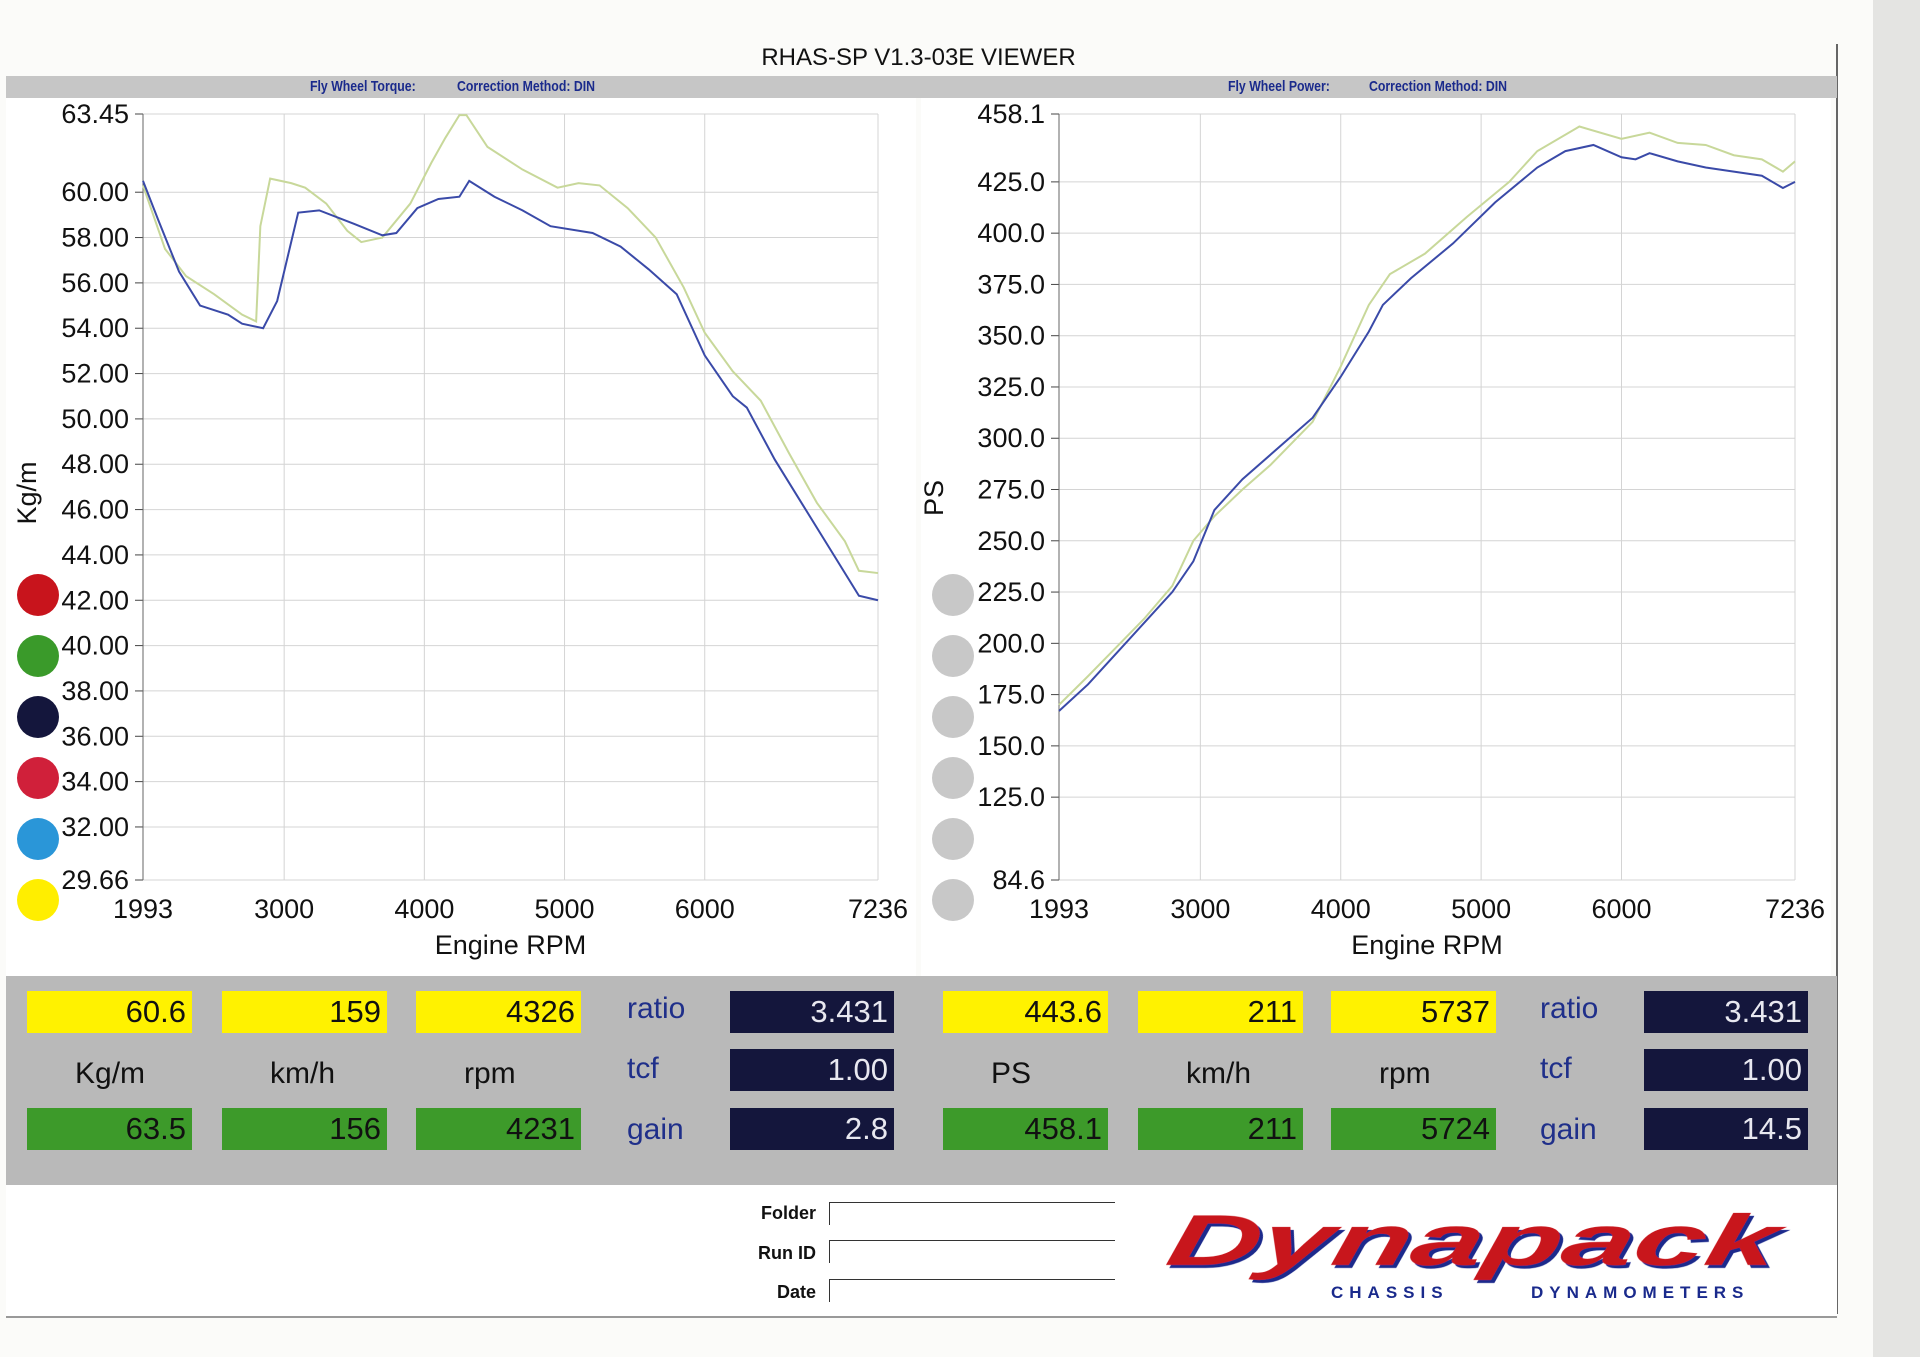 Image resolution: width=1920 pixels, height=1357 pixels. What do you see at coordinates (109, 1012) in the screenshot?
I see `cursor-value-run1: 60.6` at bounding box center [109, 1012].